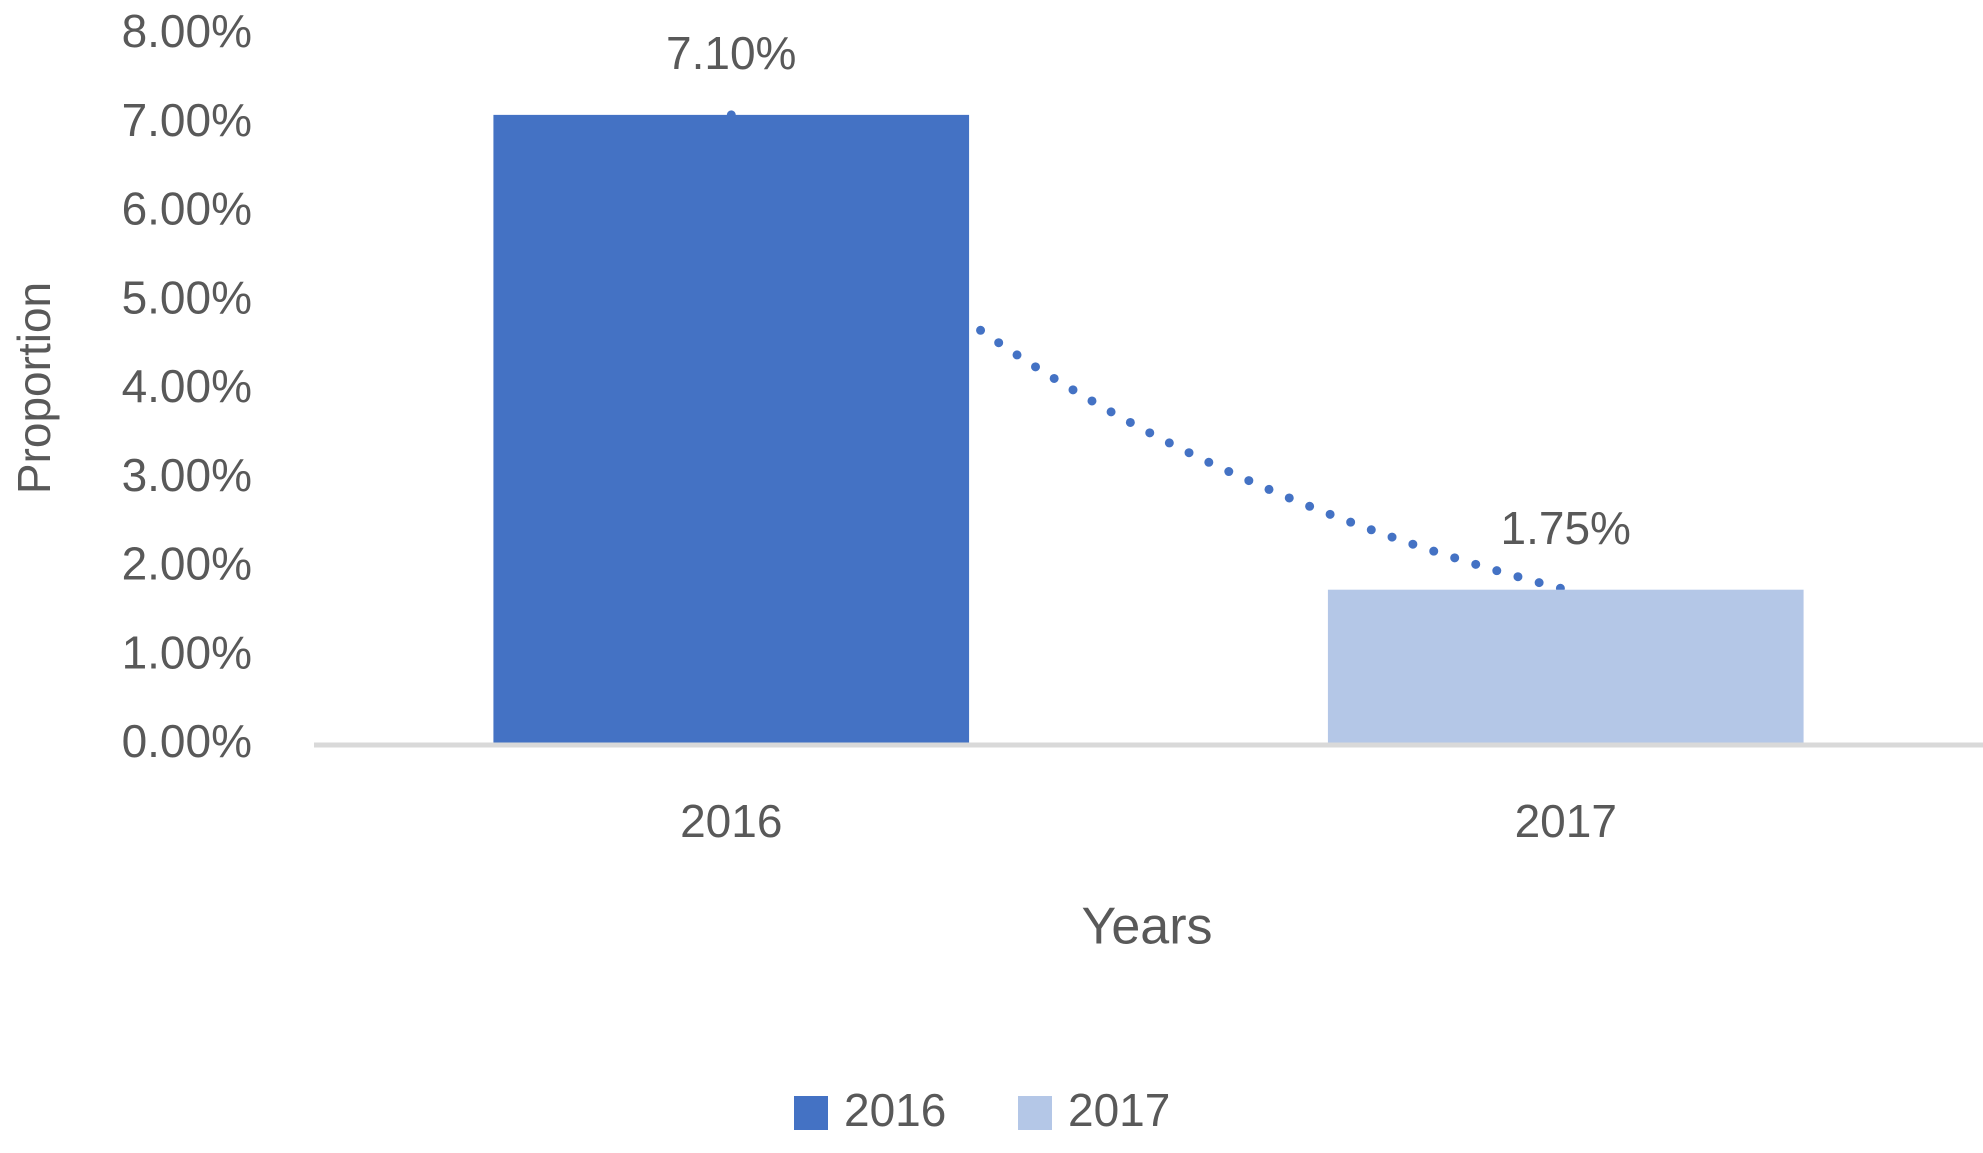  I want to click on x-axis-title: Years, so click(1146, 927).